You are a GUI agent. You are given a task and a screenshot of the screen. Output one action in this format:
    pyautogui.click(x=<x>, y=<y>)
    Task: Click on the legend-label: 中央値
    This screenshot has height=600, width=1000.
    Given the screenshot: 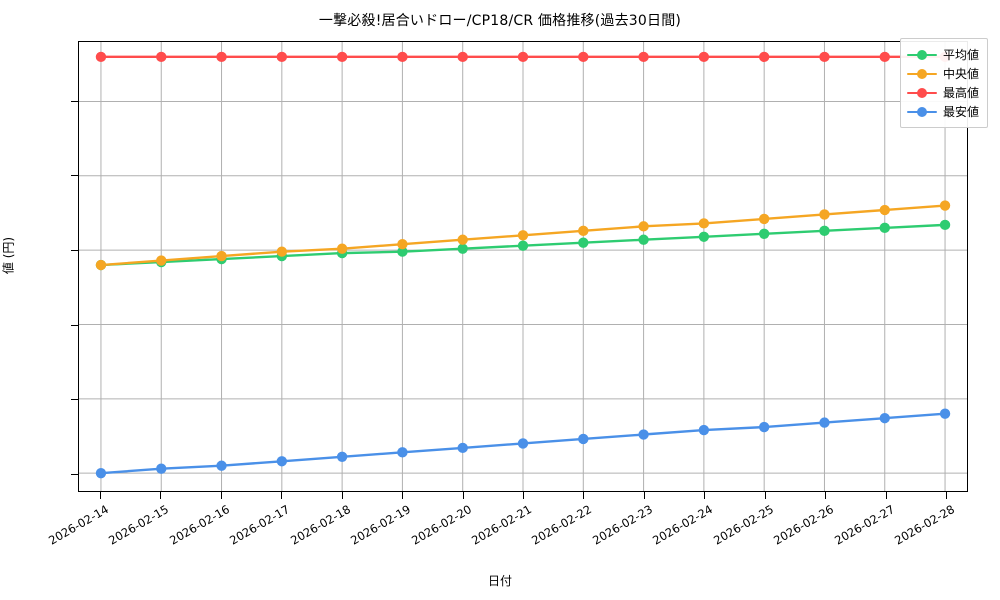 What is the action you would take?
    pyautogui.click(x=960, y=74)
    